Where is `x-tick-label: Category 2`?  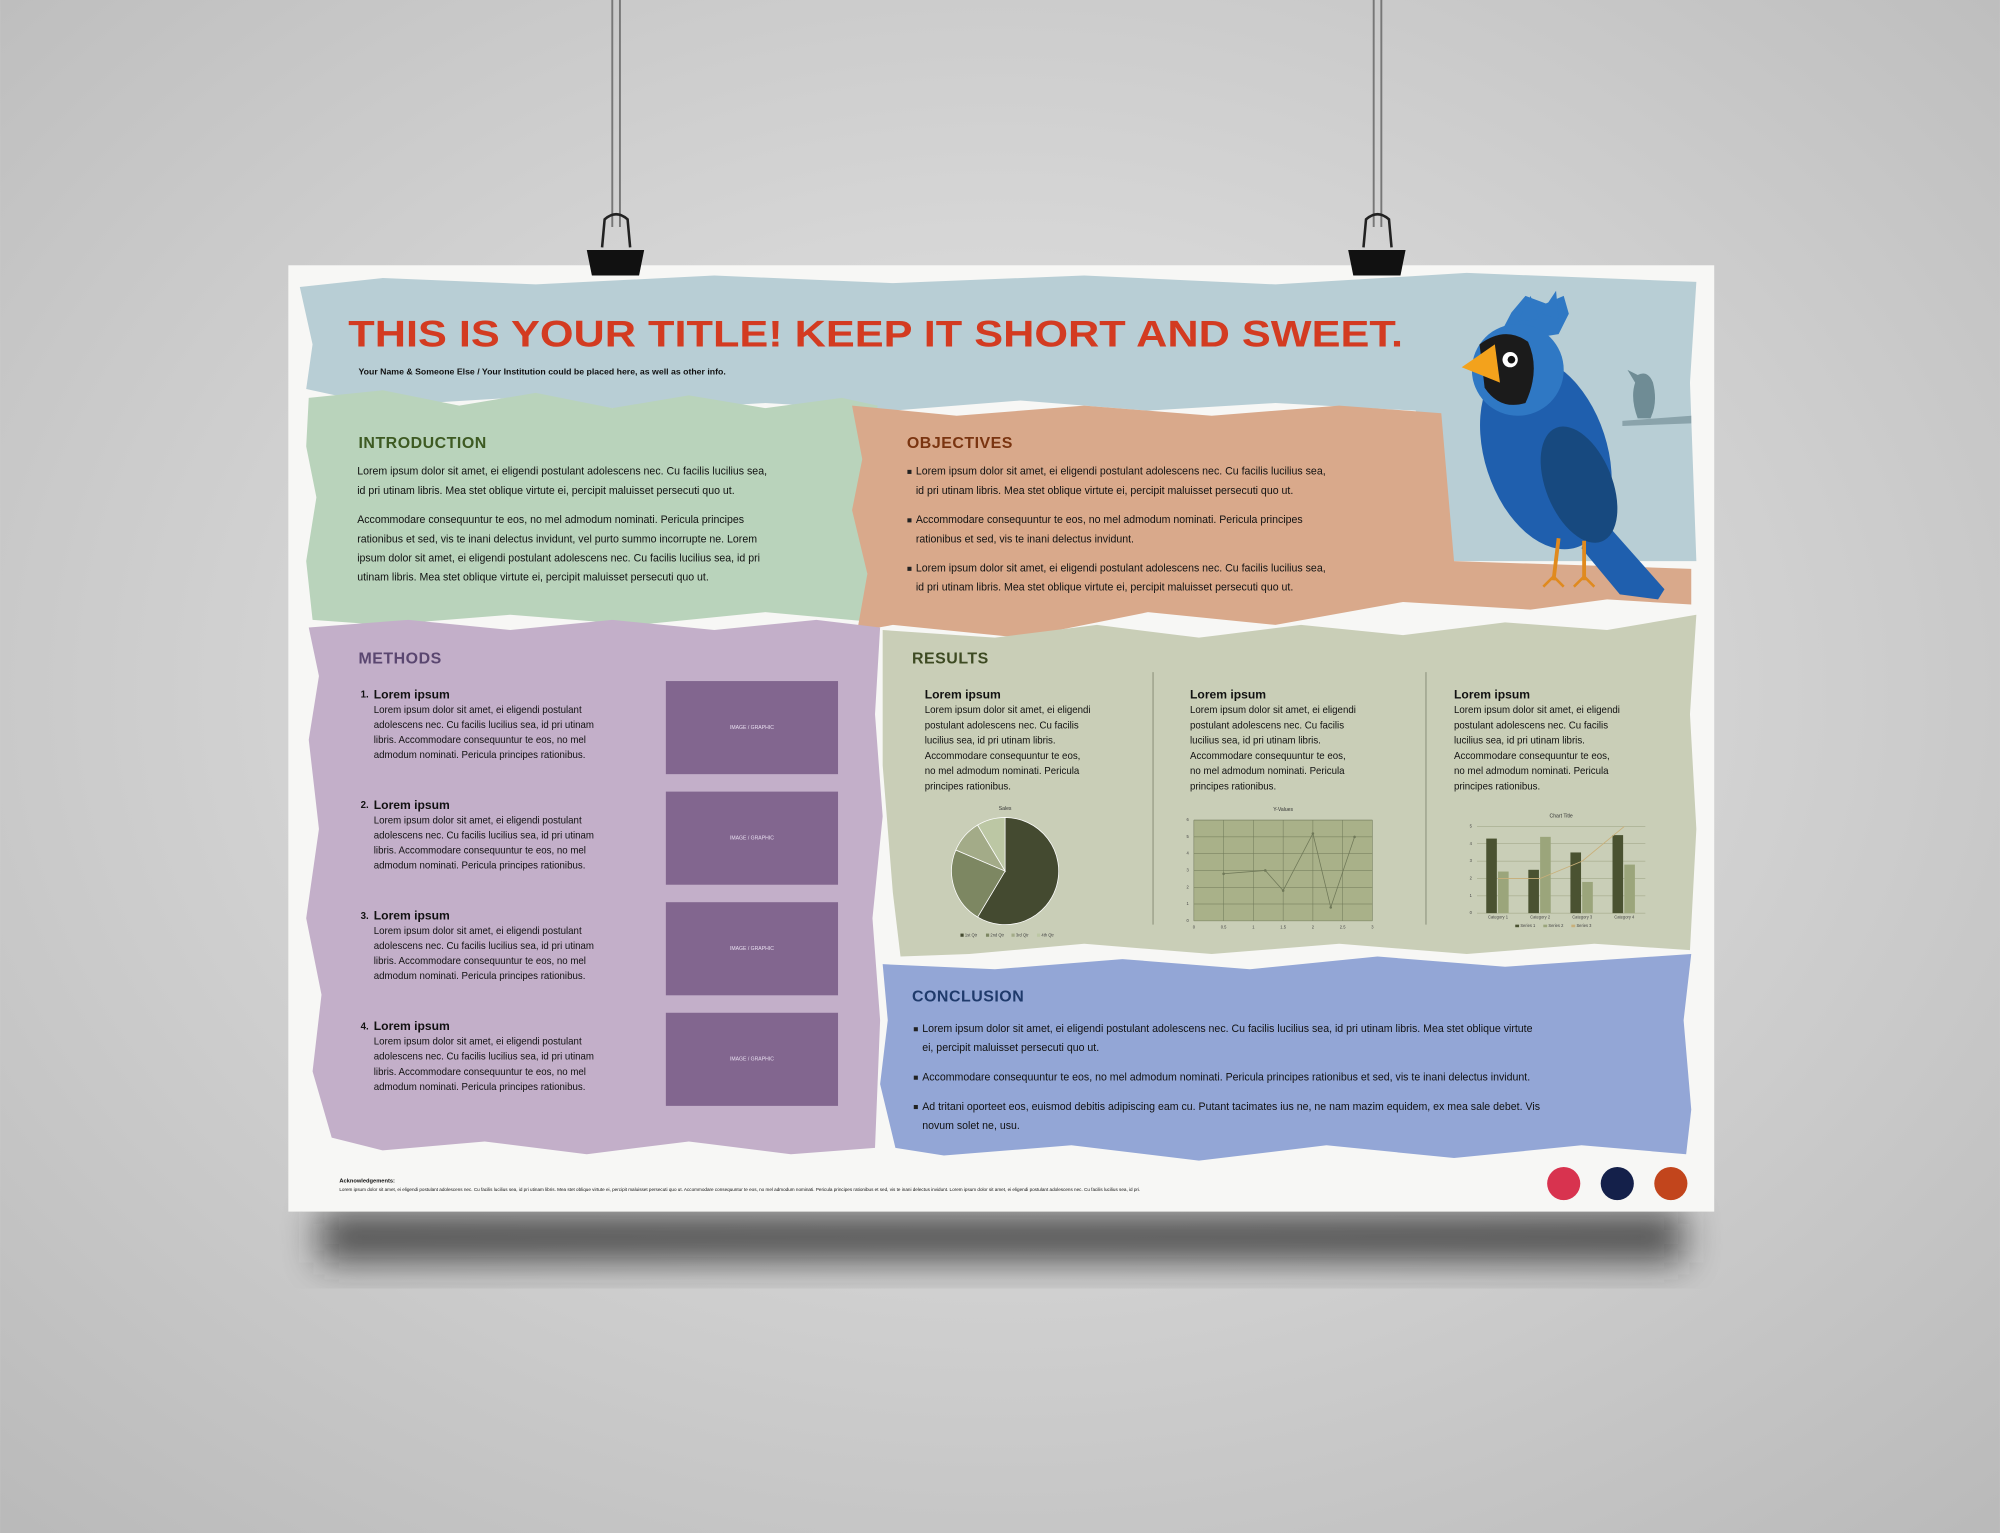 x-tick-label: Category 2 is located at coordinates (1540, 917).